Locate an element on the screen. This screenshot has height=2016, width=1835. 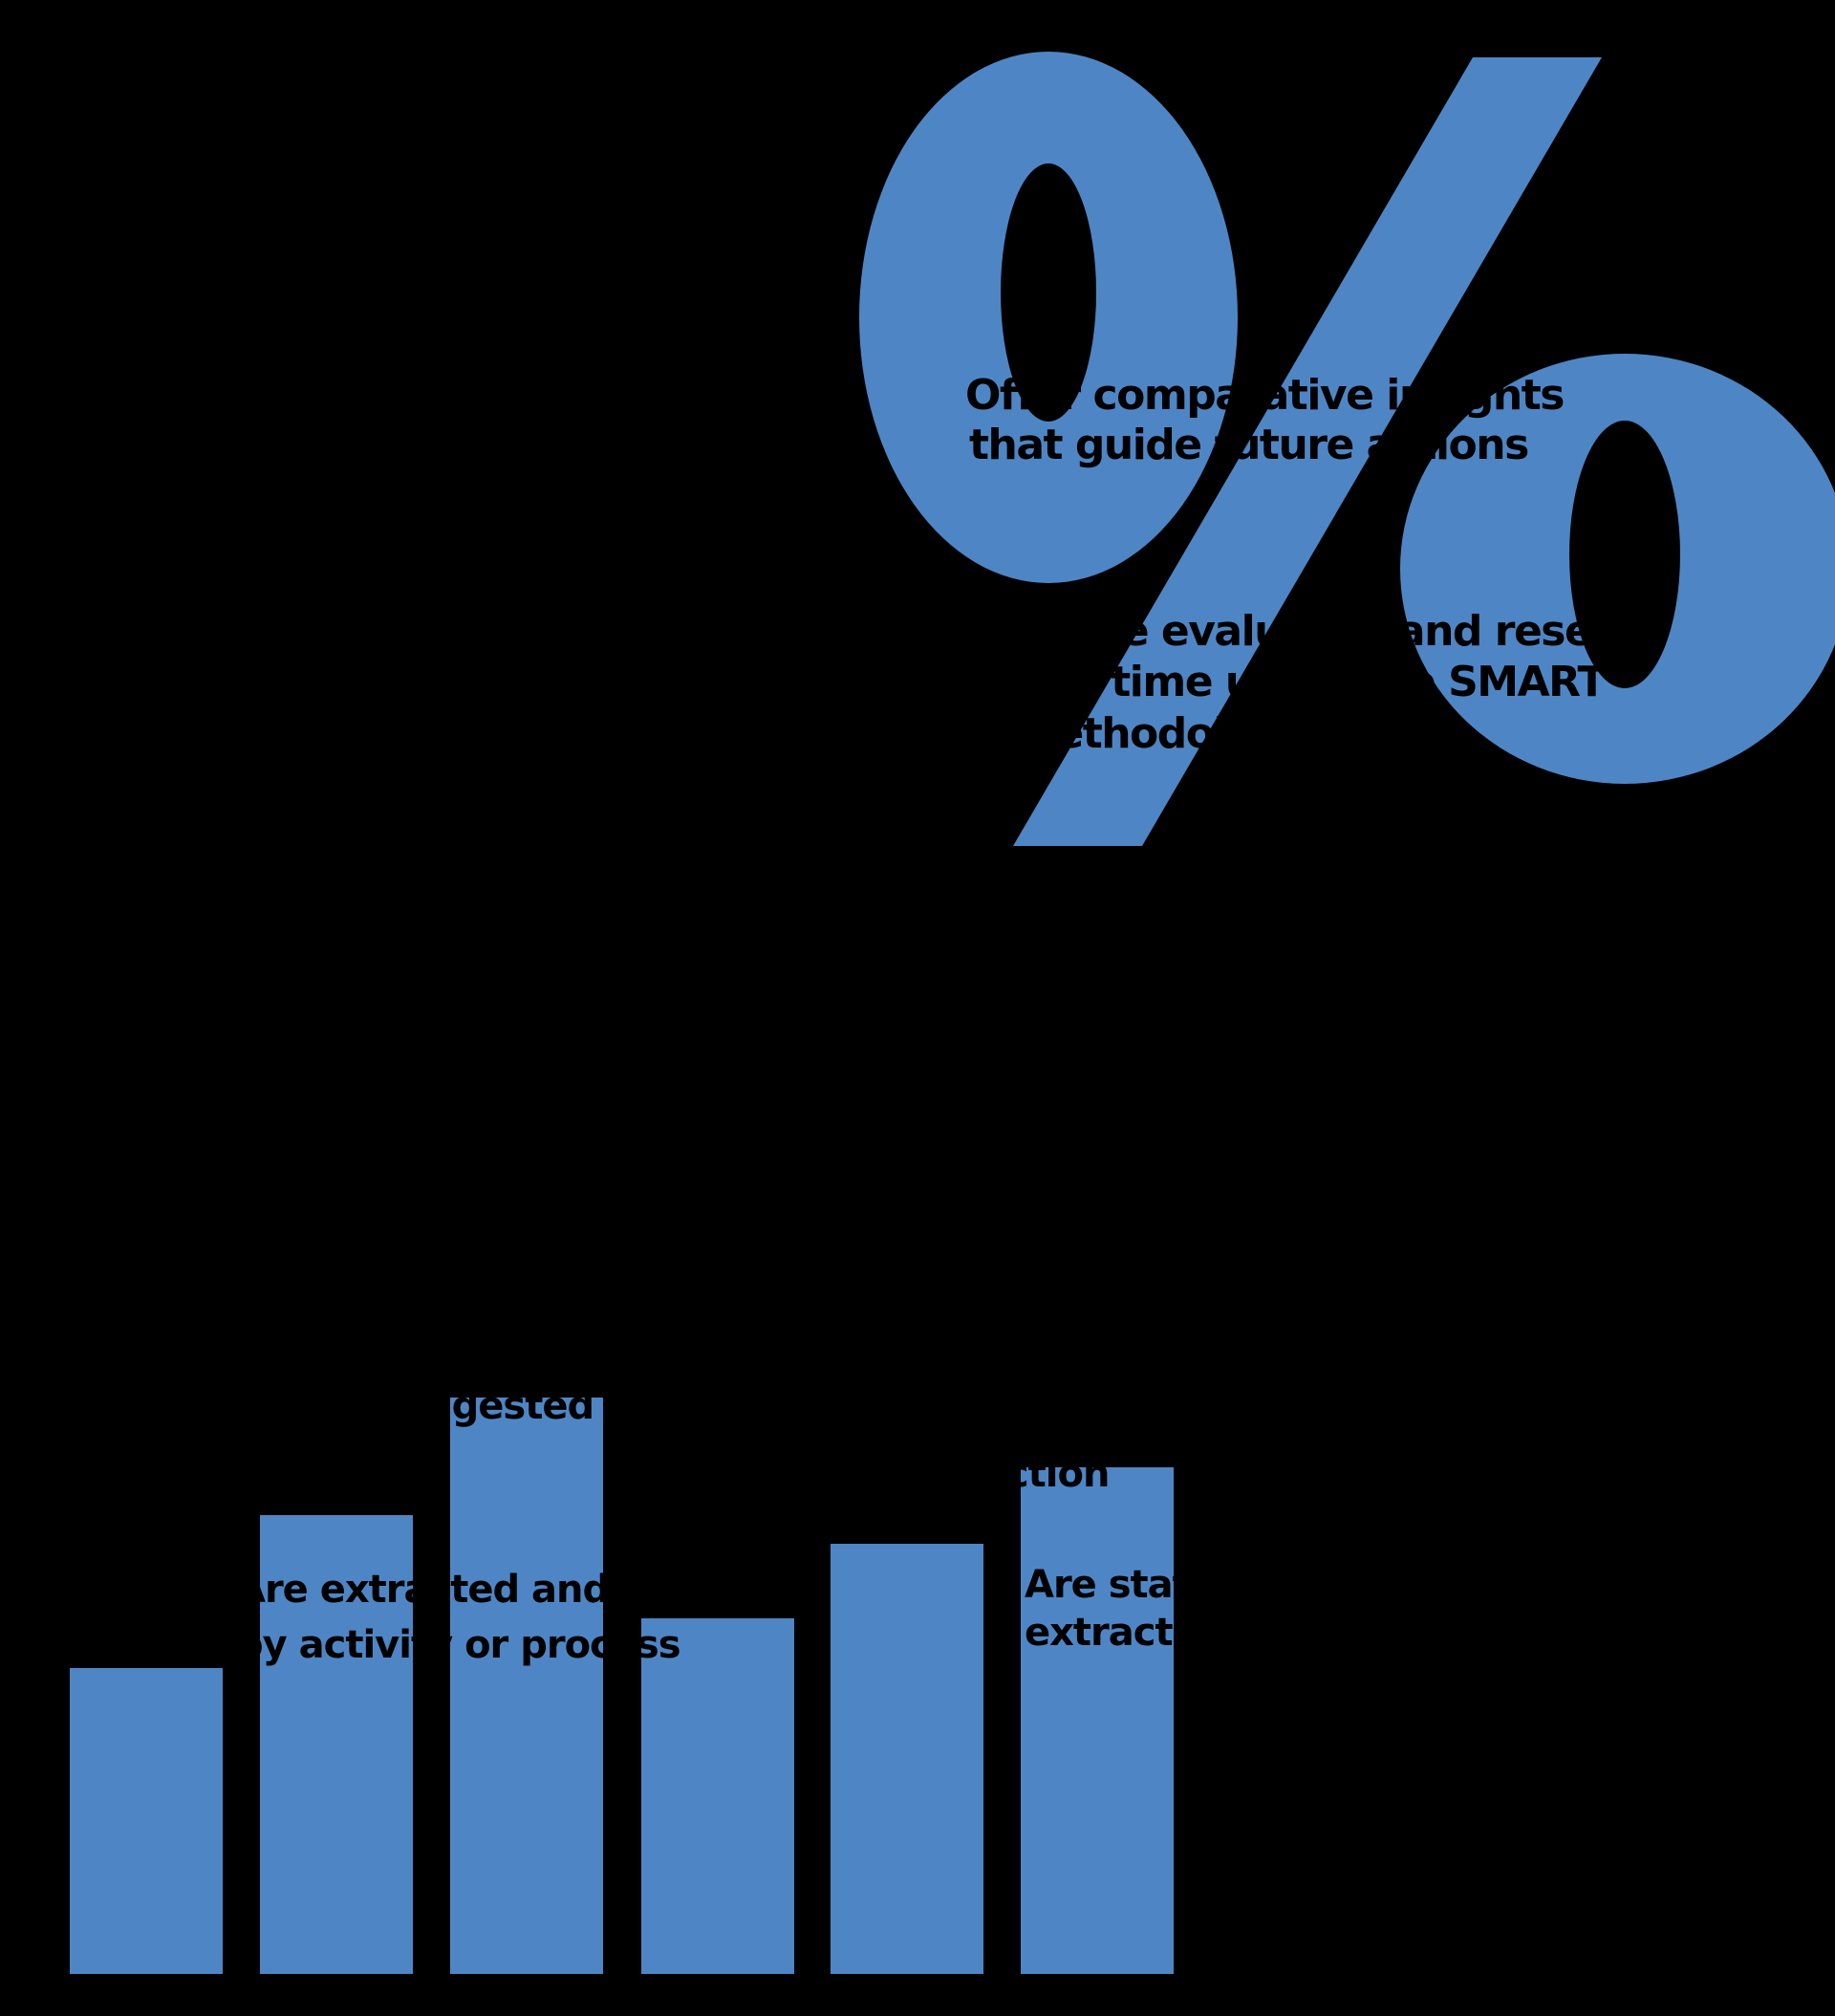
annotation-suggested-line1: Are suggested is located at coordinates (443, 1406).